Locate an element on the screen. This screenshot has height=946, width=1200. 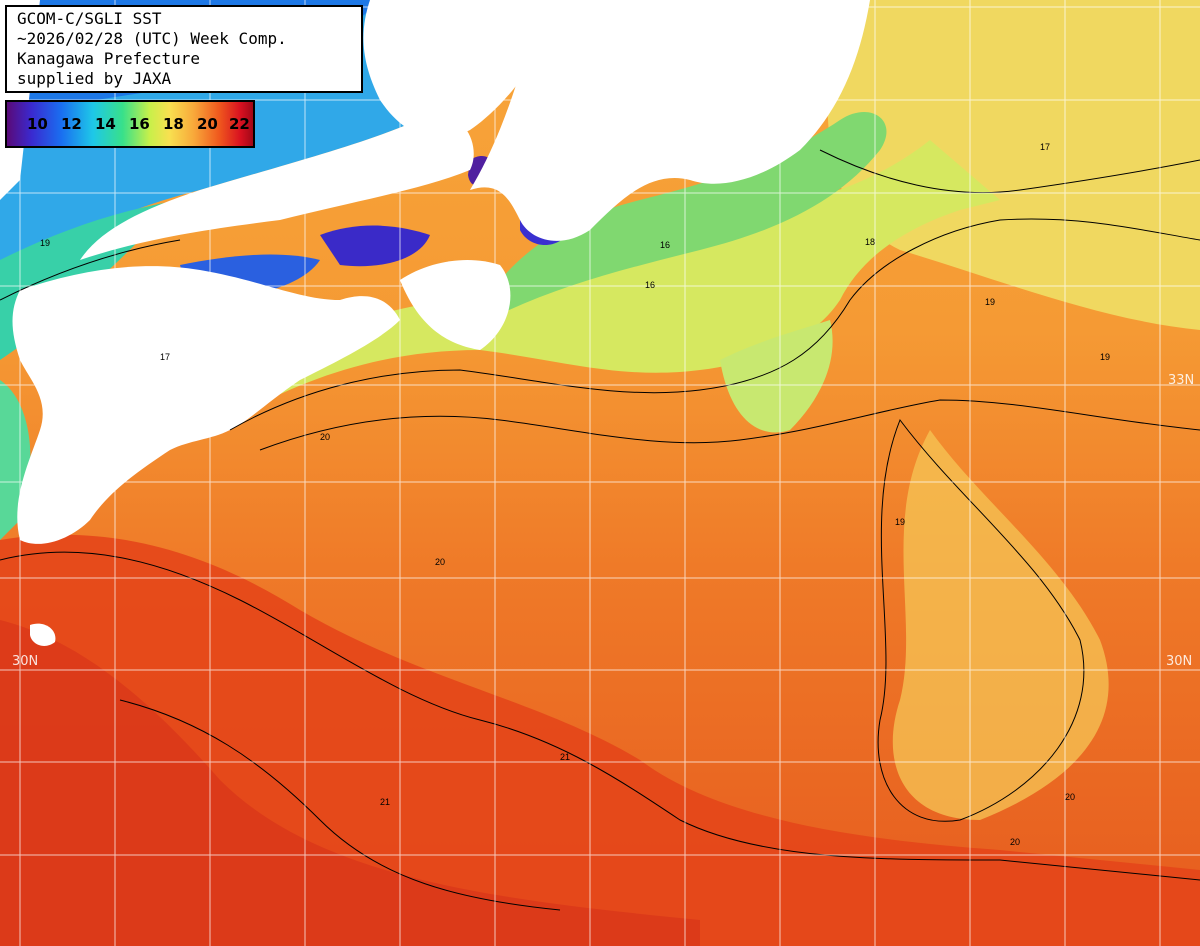
lat-label-30n-right: 30N is located at coordinates (1179, 661).